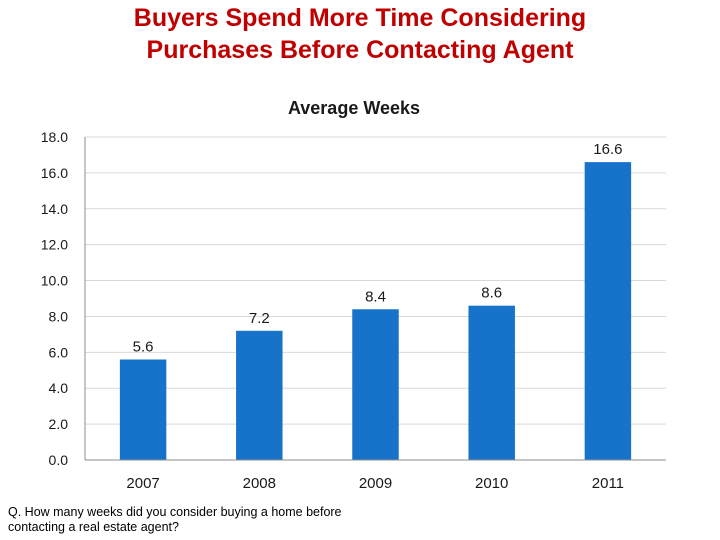  Describe the element at coordinates (360, 50) in the screenshot. I see `slide-title-line-2: Purchases Before Contacting Agent` at that location.